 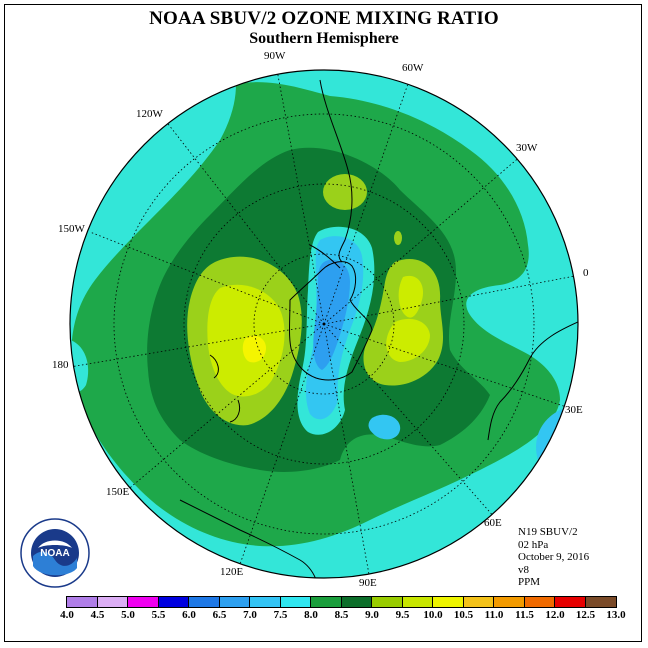 I want to click on lon-label-0: 0, so click(x=586, y=273).